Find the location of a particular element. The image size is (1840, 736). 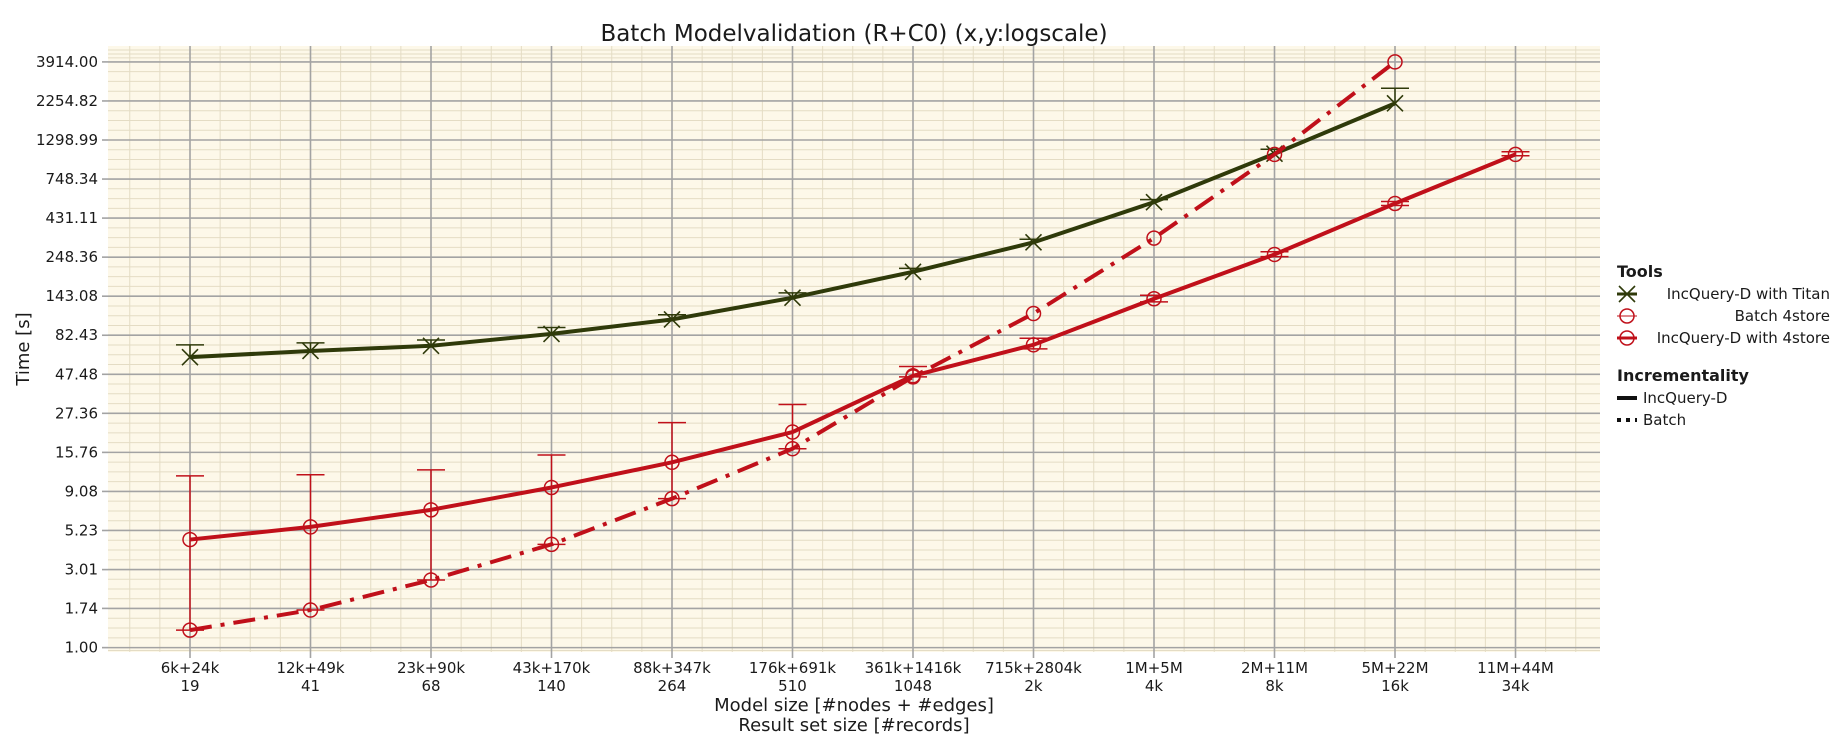

x-tick-label-secondary: 16k is located at coordinates (1395, 686).